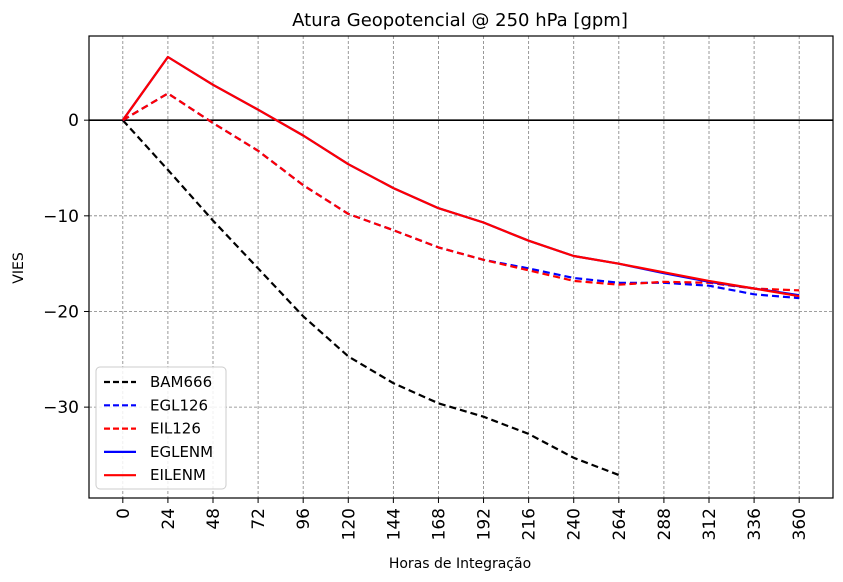 This screenshot has height=582, width=843. Describe the element at coordinates (61, 312) in the screenshot. I see `y-tick-label: −20` at that location.